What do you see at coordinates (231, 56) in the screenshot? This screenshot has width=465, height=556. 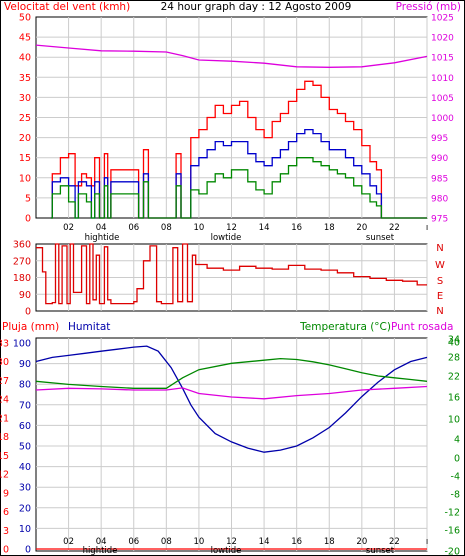 I see `pressure-line` at bounding box center [231, 56].